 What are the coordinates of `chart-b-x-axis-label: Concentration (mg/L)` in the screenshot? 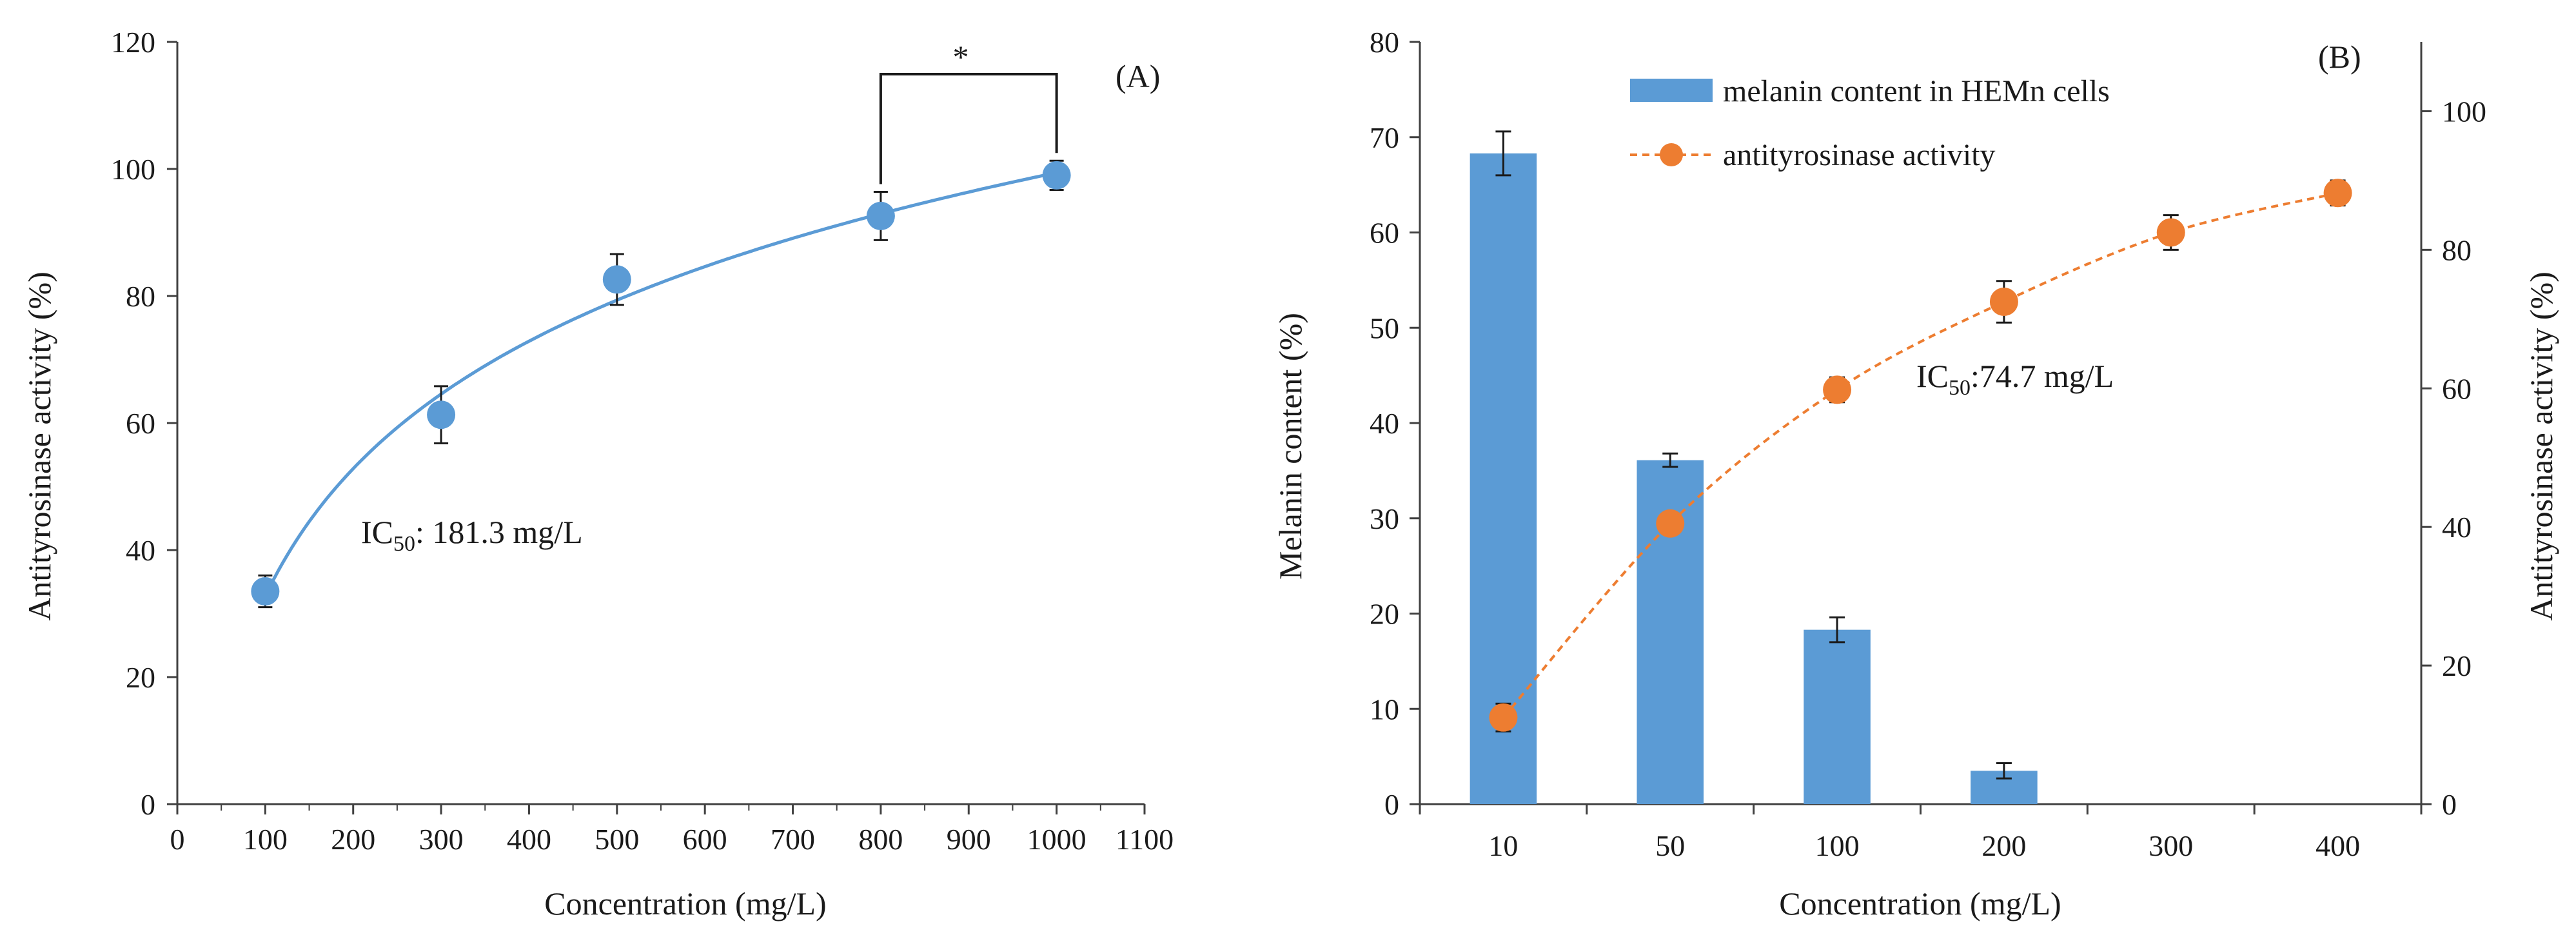 It's located at (1920, 903).